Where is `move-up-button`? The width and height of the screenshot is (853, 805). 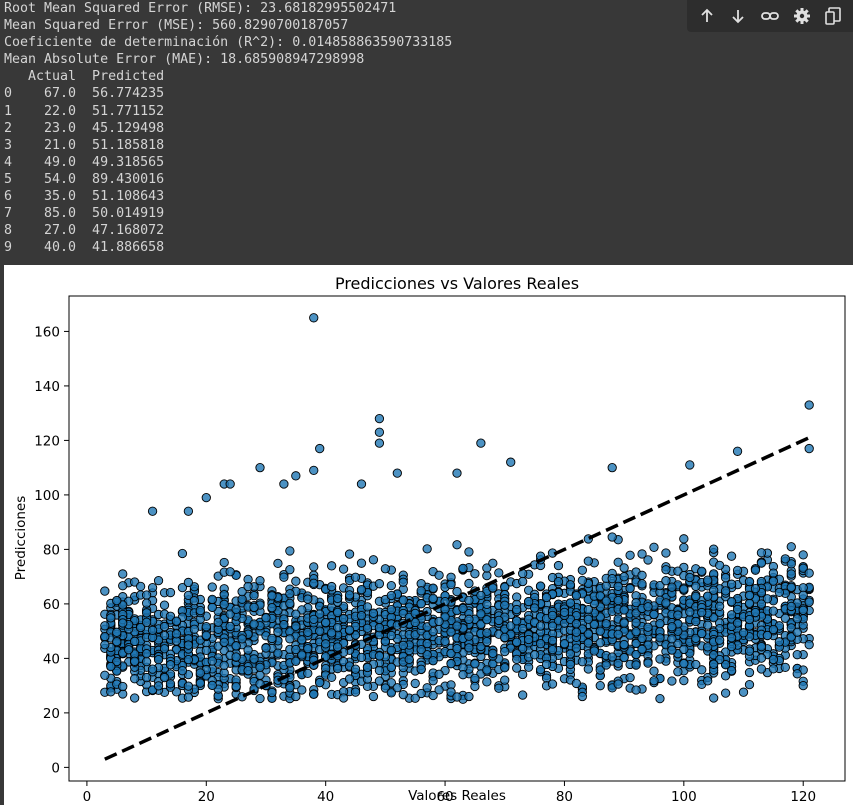
move-up-button is located at coordinates (707, 16).